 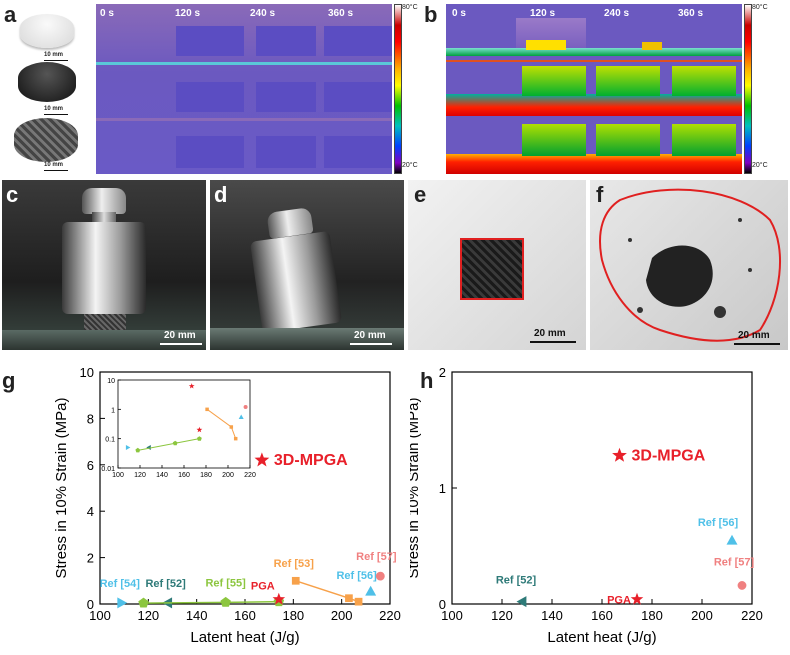 What do you see at coordinates (594, 89) in the screenshot?
I see `thermal-image-b` at bounding box center [594, 89].